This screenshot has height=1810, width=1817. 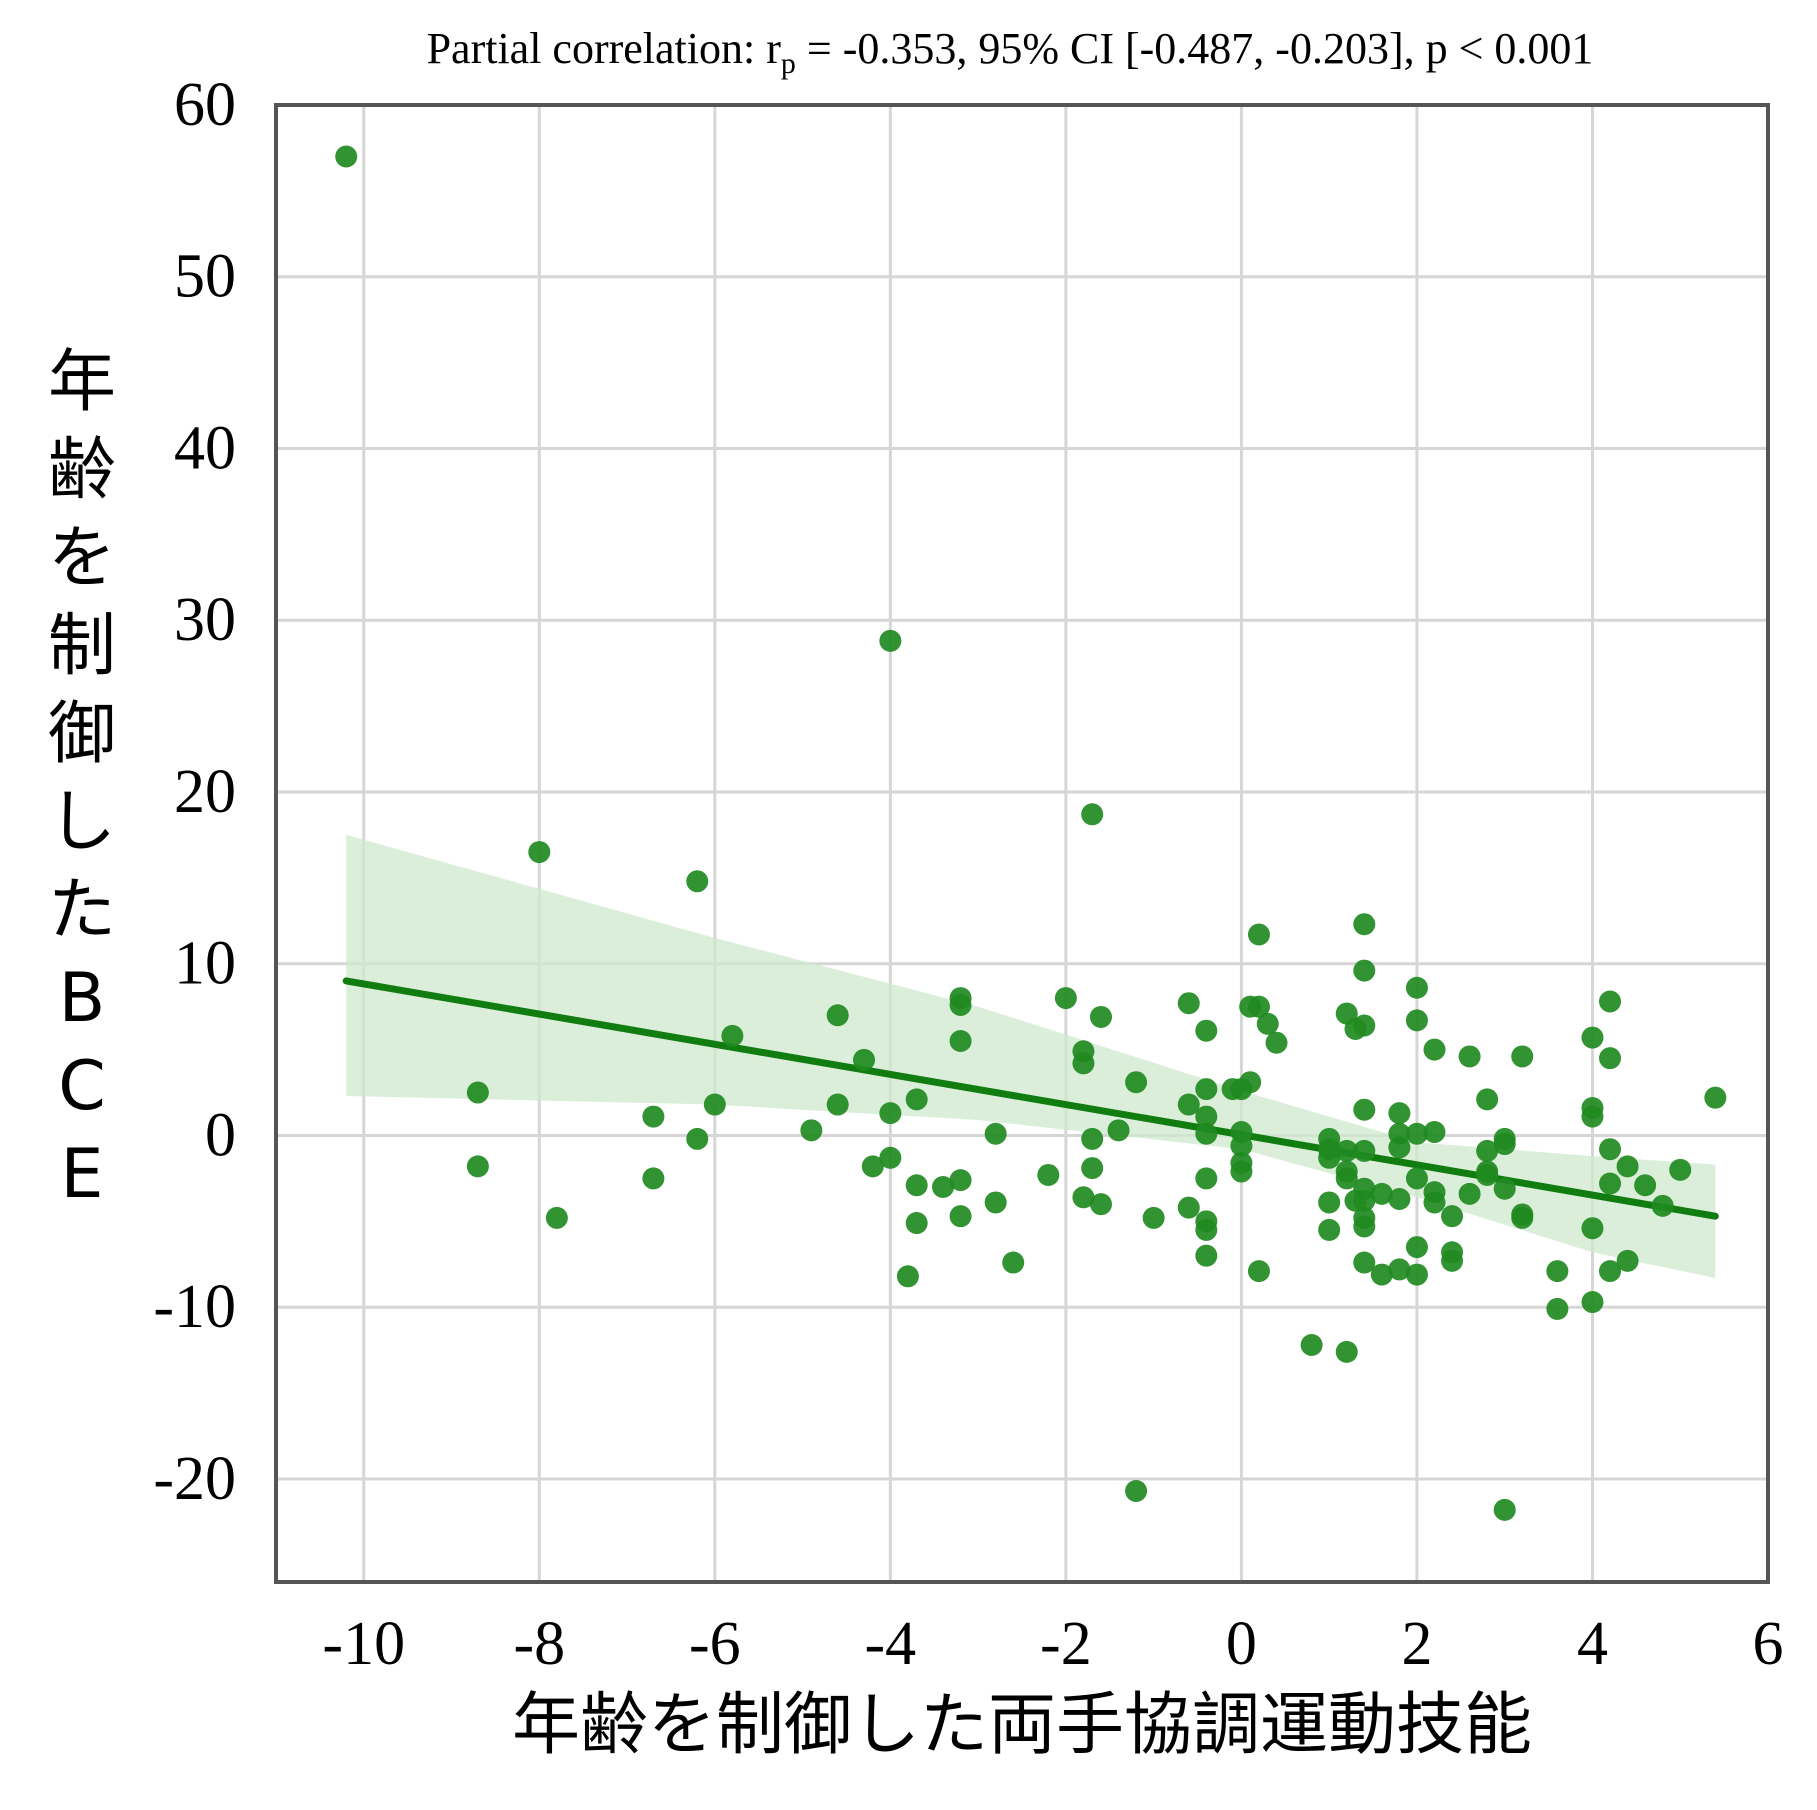 I want to click on y-tick-label-3: 10, so click(x=205, y=964).